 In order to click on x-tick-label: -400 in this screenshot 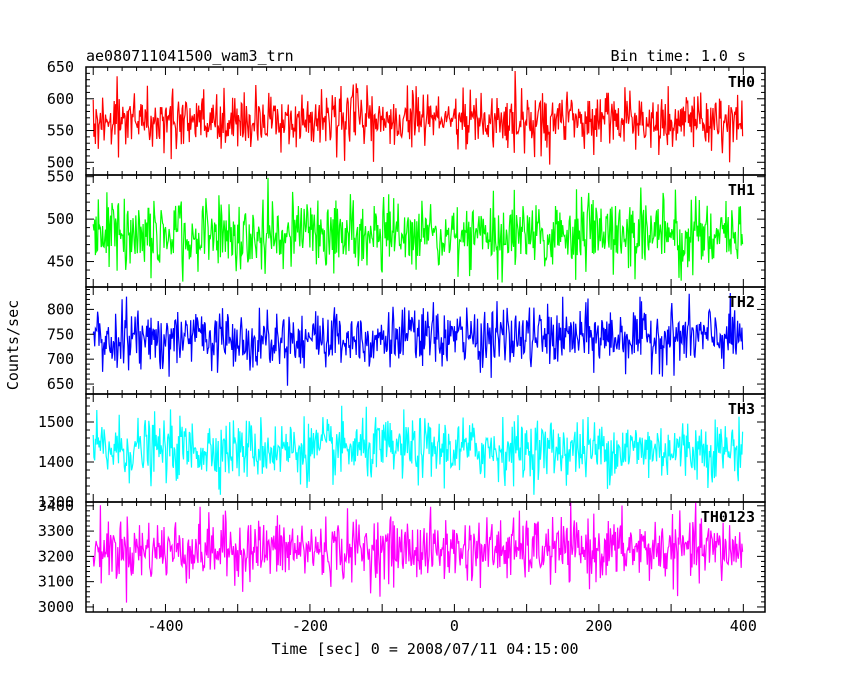, I will do `click(165, 626)`.